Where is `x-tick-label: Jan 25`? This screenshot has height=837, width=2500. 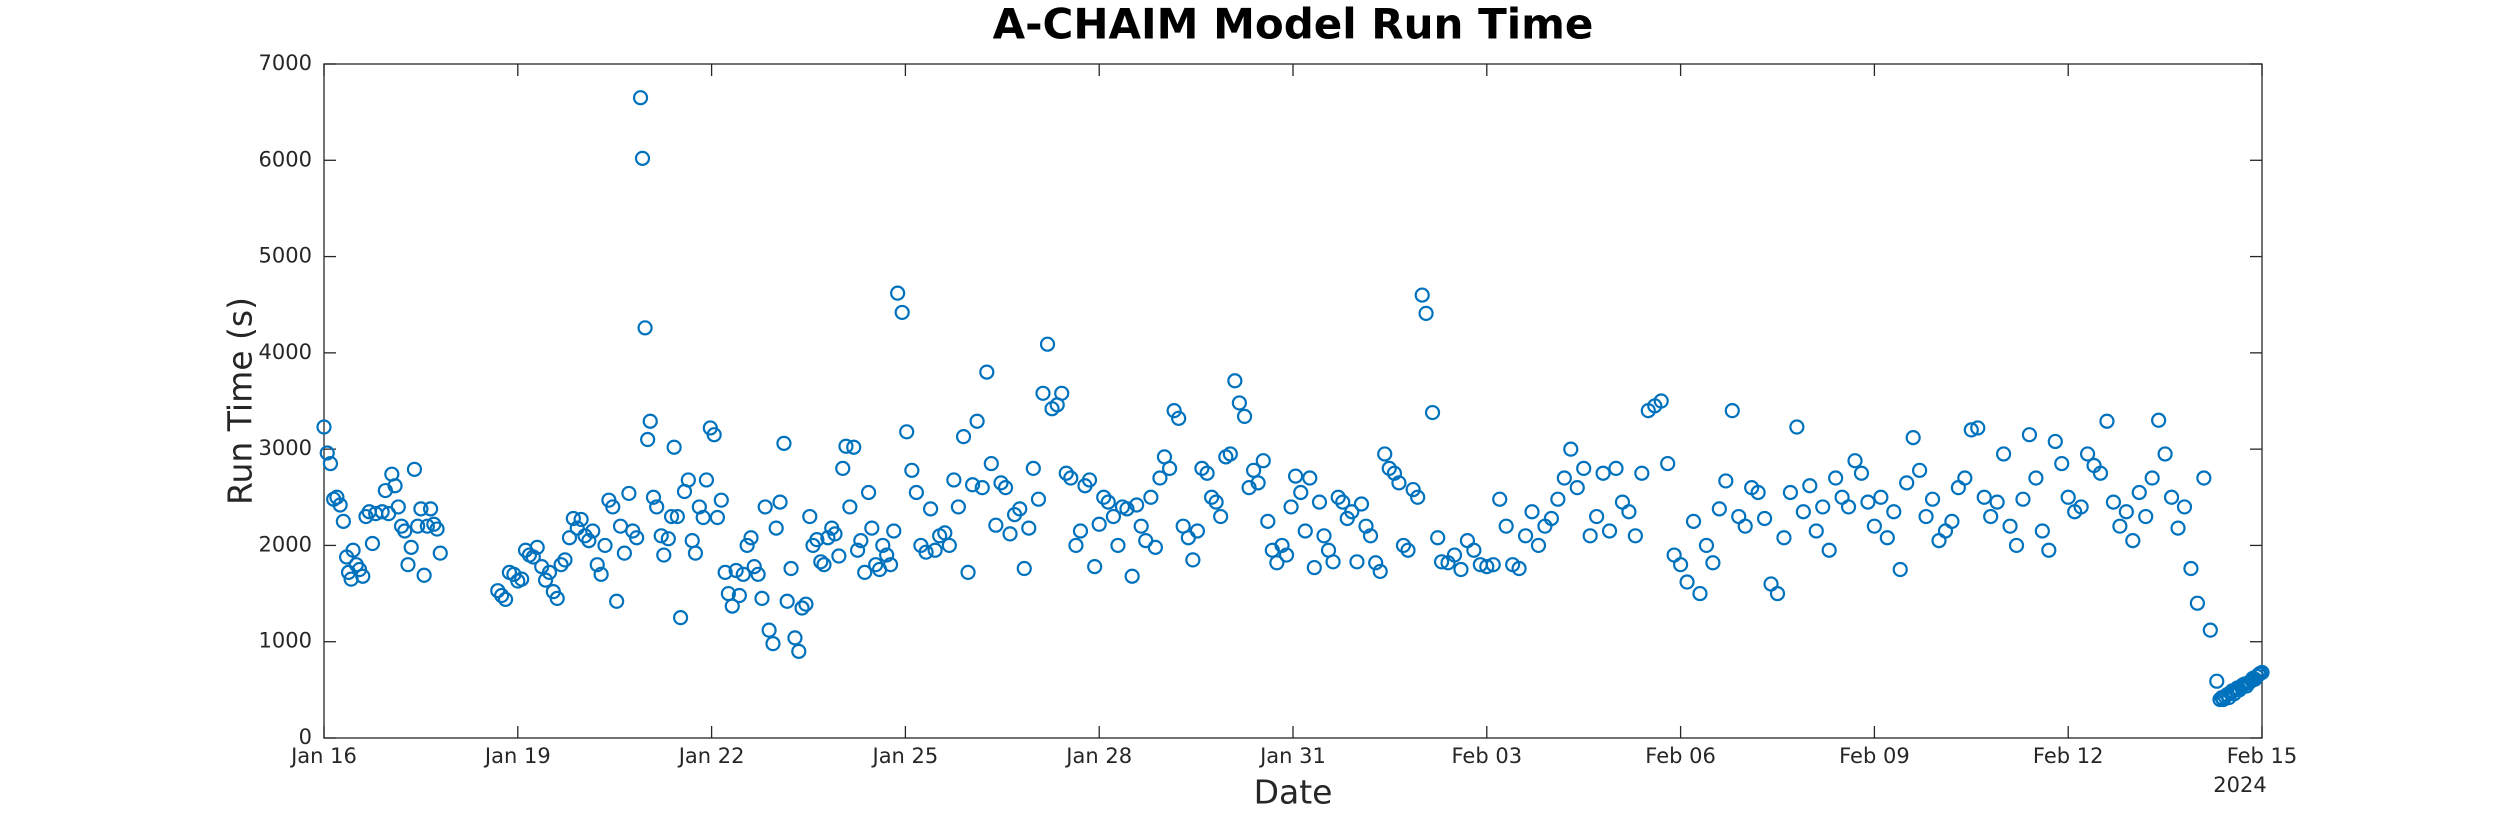
x-tick-label: Jan 25 is located at coordinates (905, 756).